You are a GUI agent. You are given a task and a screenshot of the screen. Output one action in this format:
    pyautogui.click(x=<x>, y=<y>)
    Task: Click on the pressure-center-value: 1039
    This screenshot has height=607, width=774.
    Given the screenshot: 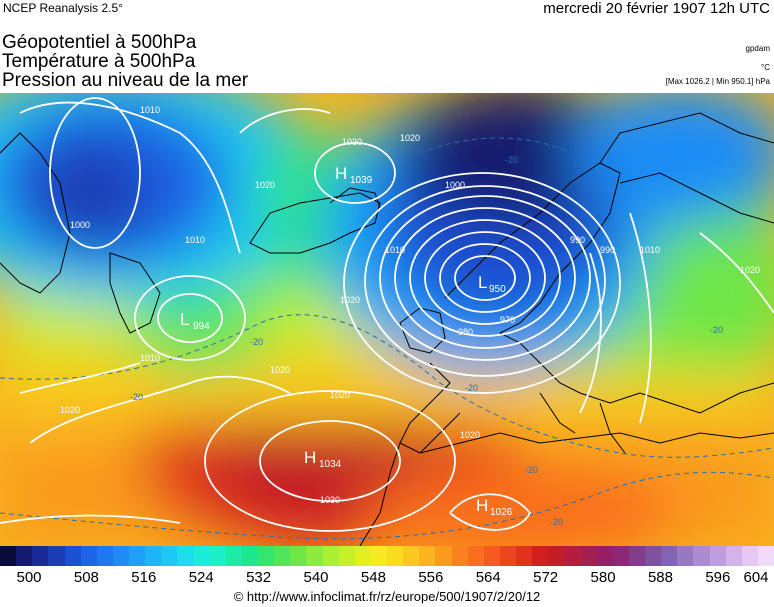 What is the action you would take?
    pyautogui.click(x=361, y=180)
    